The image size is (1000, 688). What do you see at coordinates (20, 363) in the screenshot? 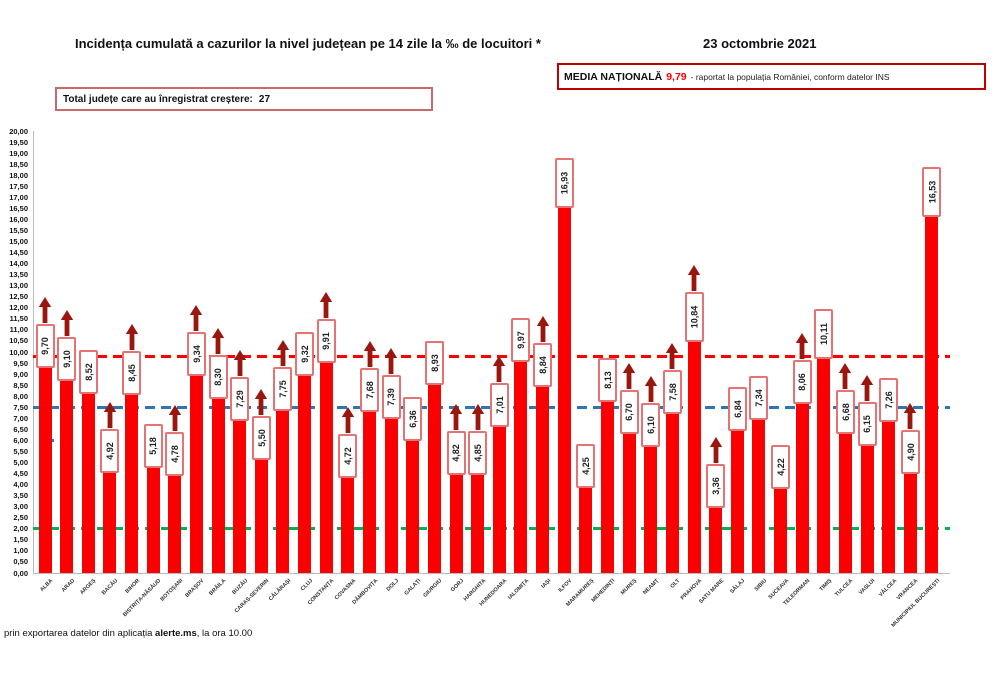
I see `y-axis-tick-label: 9,50` at bounding box center [20, 363].